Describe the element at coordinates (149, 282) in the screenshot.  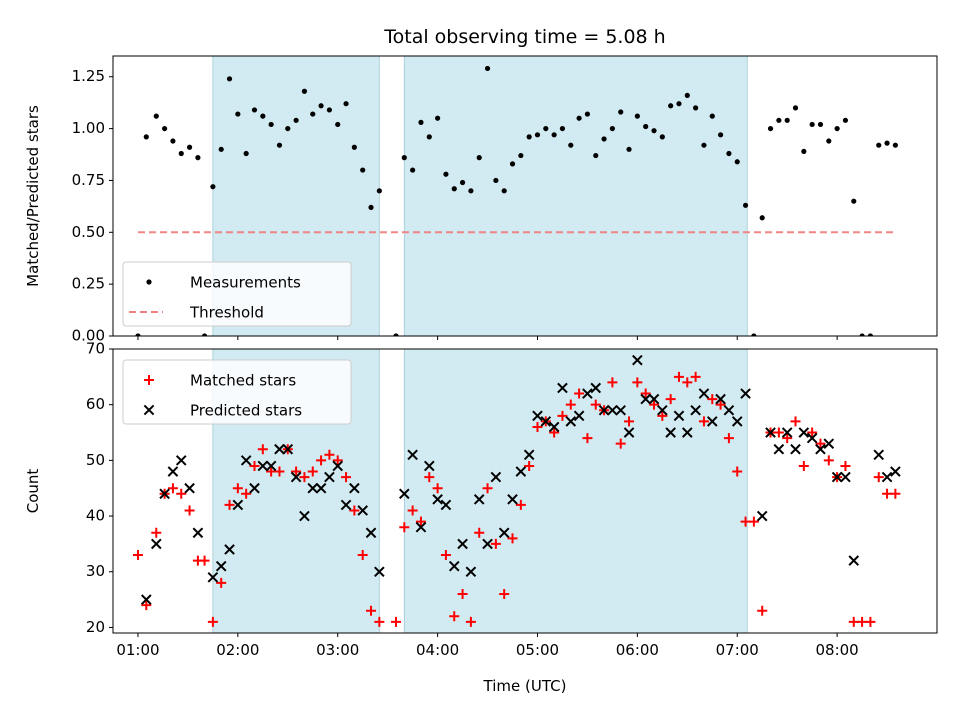
I see `legend-measurement-marker` at that location.